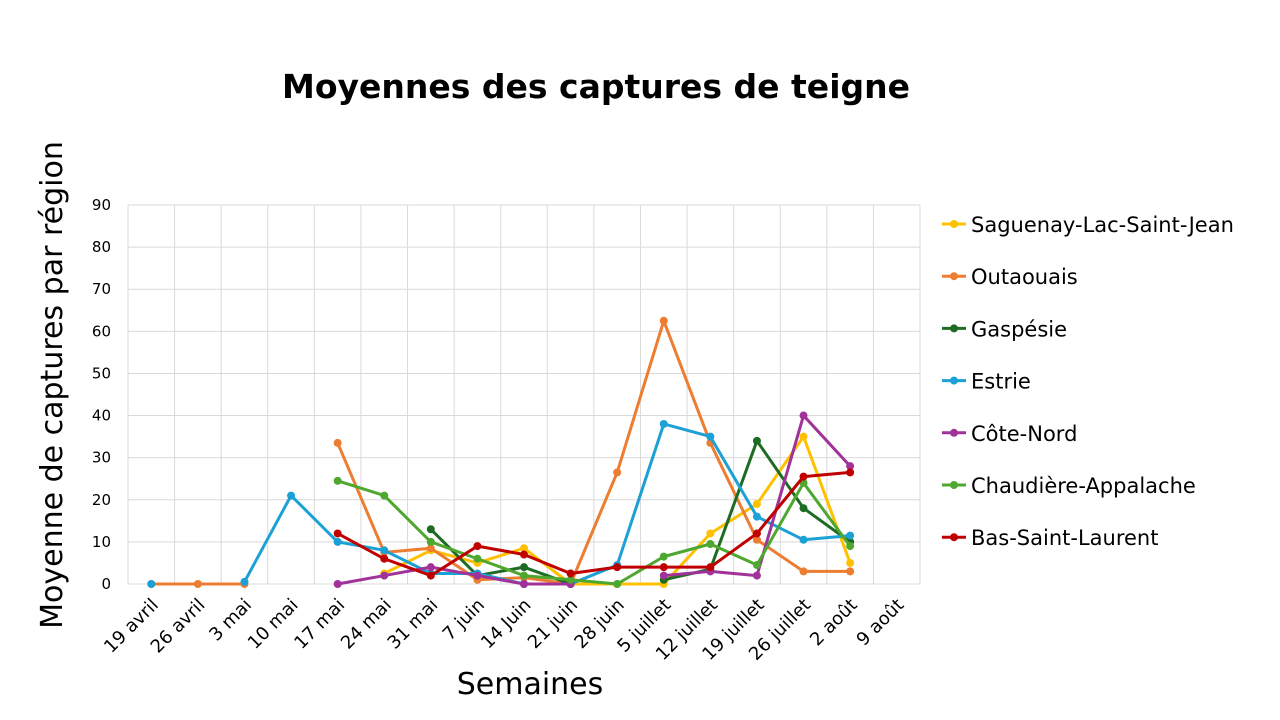 This screenshot has height=720, width=1280. I want to click on legend-label: Outaouais, so click(1024, 277).